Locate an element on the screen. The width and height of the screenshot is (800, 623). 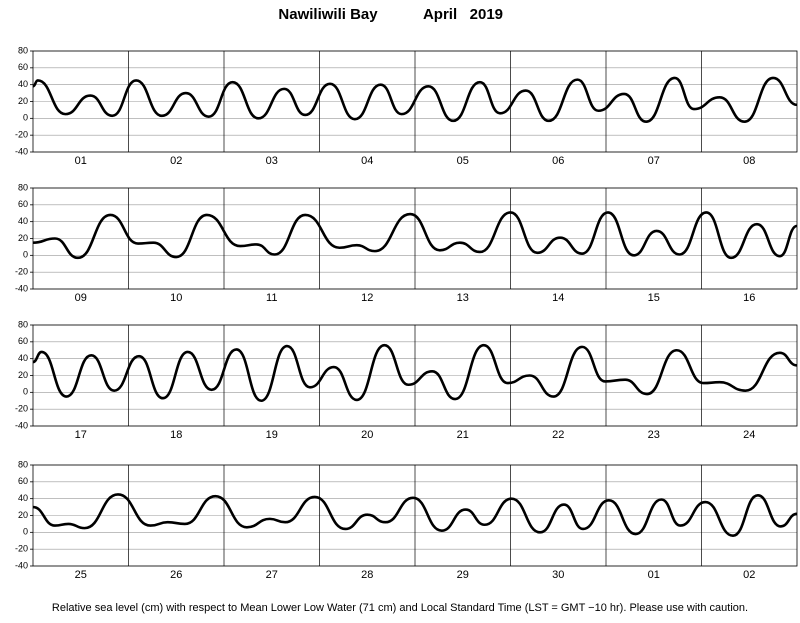
day-label: 30 is located at coordinates (558, 575).